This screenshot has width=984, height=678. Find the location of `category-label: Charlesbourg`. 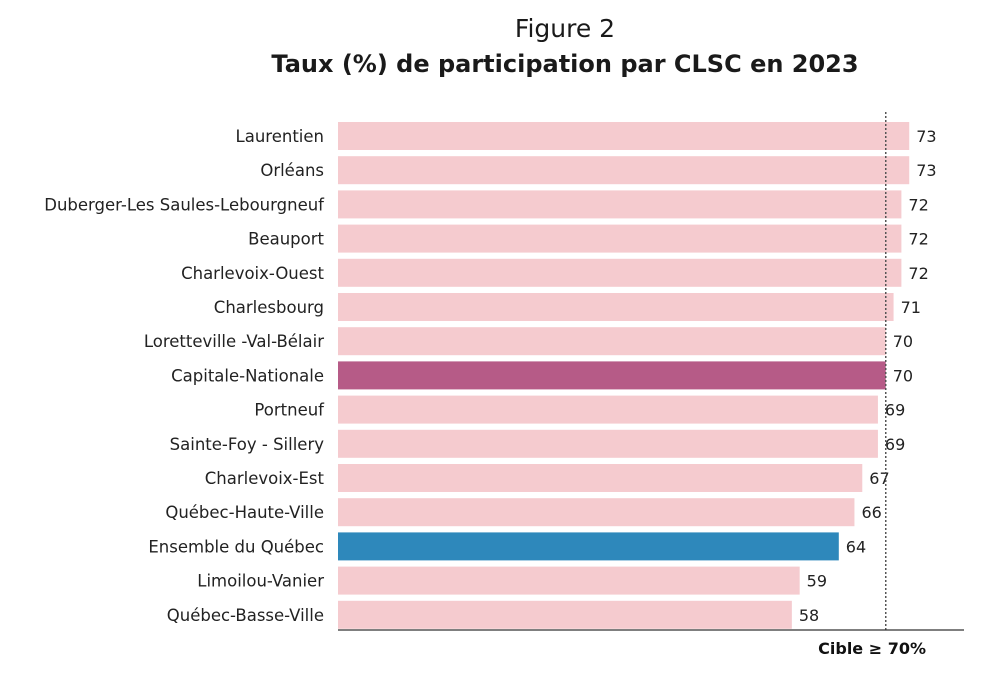

category-label: Charlesbourg is located at coordinates (269, 307).